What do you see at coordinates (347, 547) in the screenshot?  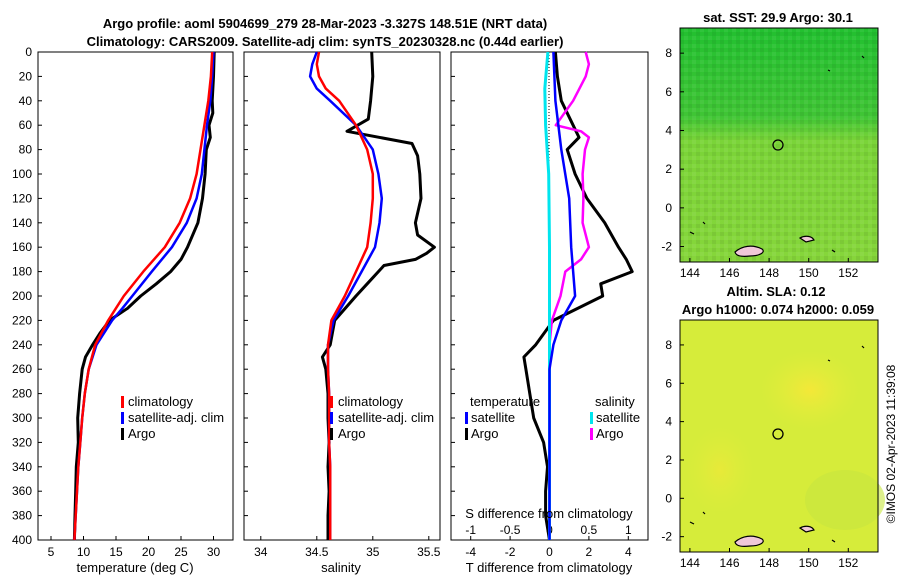 I see `salinity-x-axis: 34 34.5 35 35.5` at bounding box center [347, 547].